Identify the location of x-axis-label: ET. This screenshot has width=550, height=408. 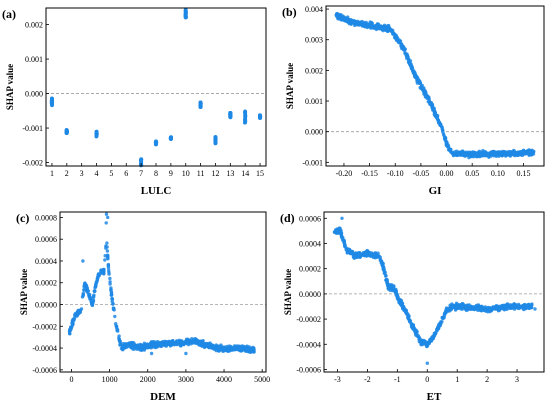
(434, 397).